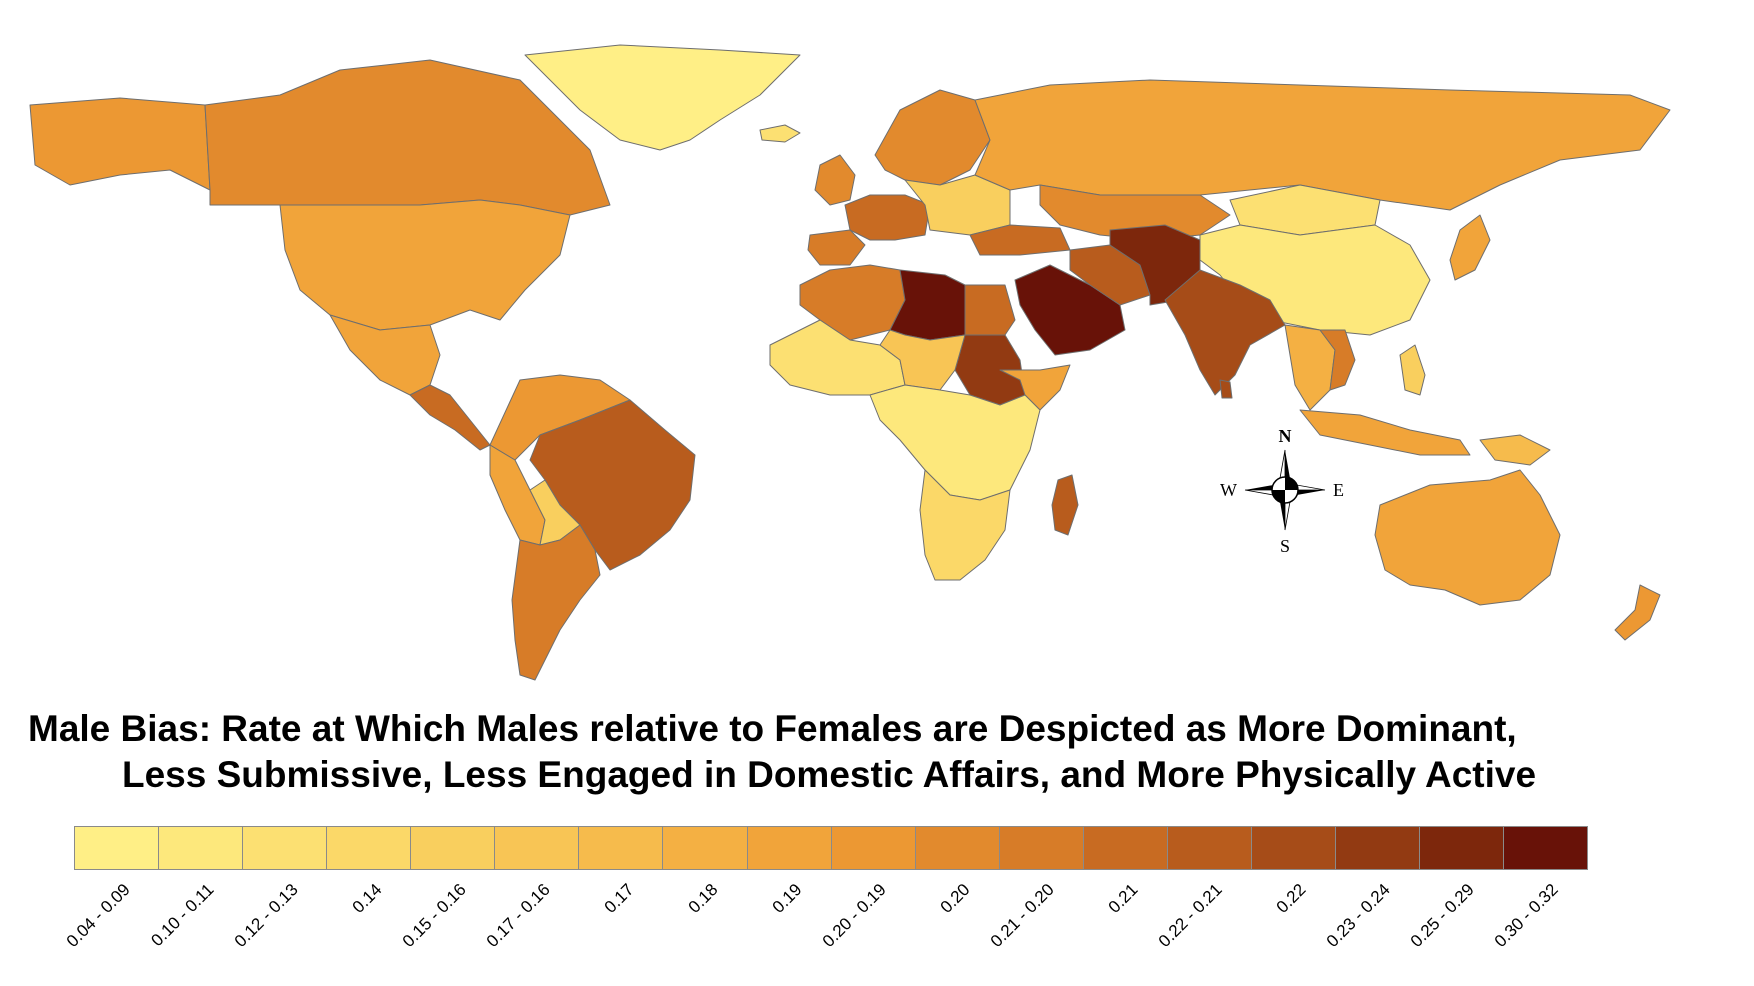  Describe the element at coordinates (1155, 265) in the screenshot. I see `region-afghanistan-pakistan` at that location.